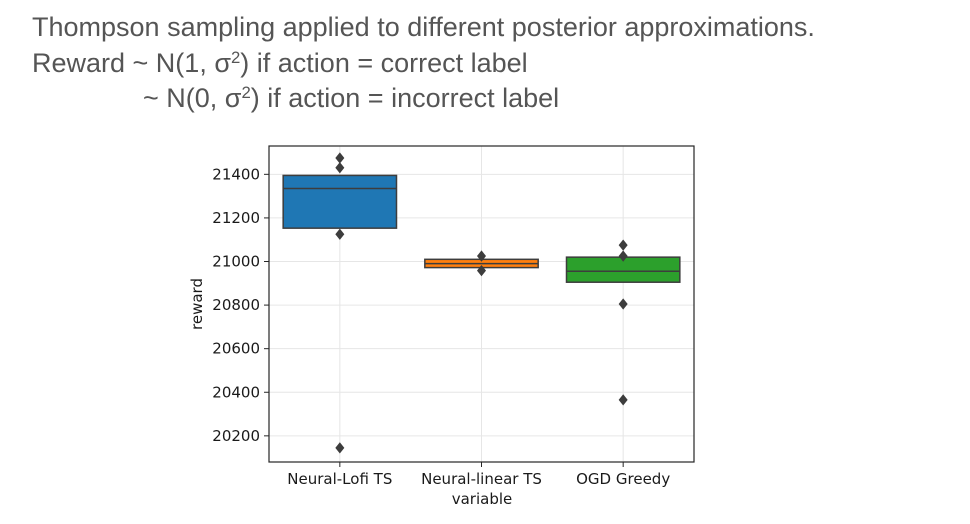 Image resolution: width=970 pixels, height=524 pixels. I want to click on y-tick-label: 21400, so click(236, 174).